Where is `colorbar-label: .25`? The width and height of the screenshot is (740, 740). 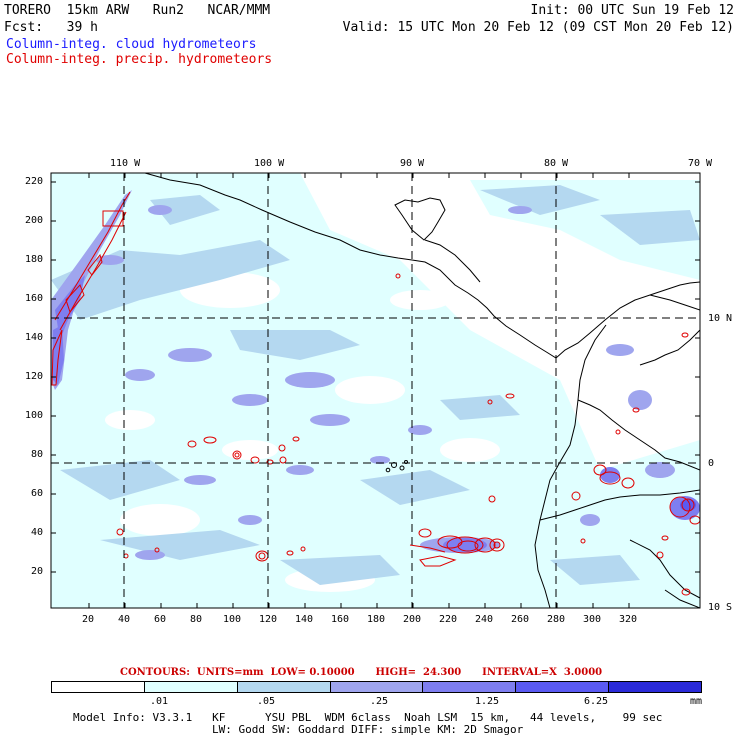 colorbar-label: .25 is located at coordinates (379, 701).